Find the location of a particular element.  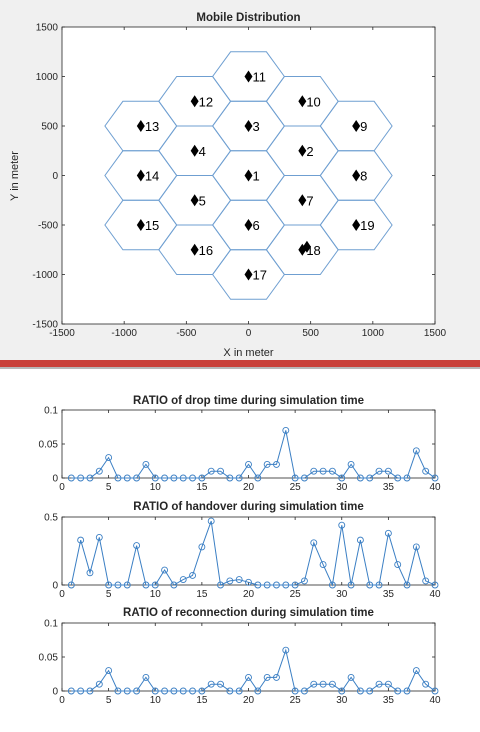

cell-label: 1 is located at coordinates (256, 176).